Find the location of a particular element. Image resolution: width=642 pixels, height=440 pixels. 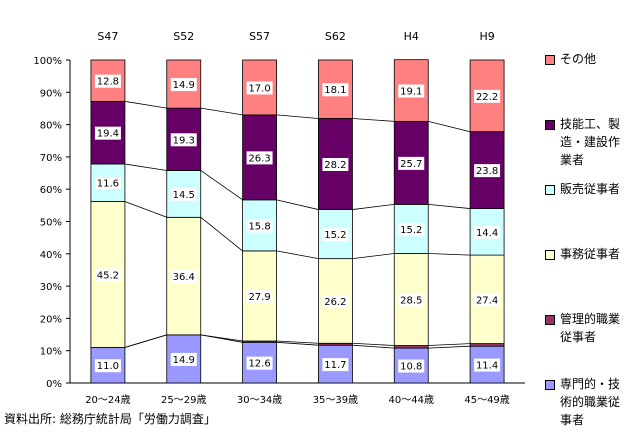

data-label: 36.4 is located at coordinates (184, 277).